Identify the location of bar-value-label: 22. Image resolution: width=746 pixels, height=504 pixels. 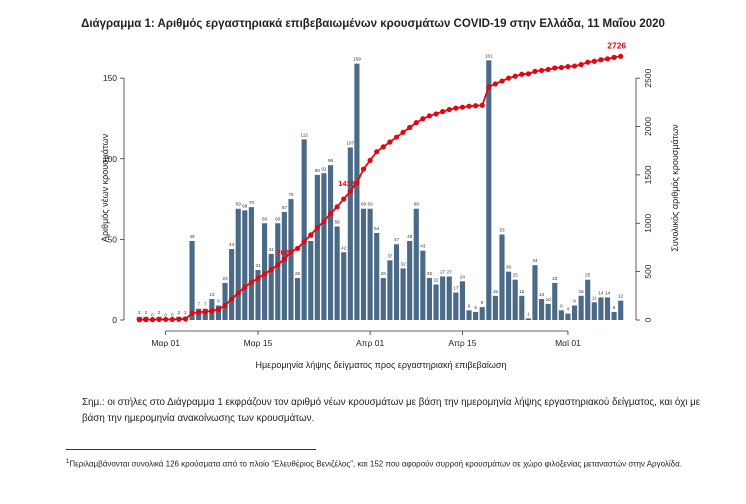
(436, 280).